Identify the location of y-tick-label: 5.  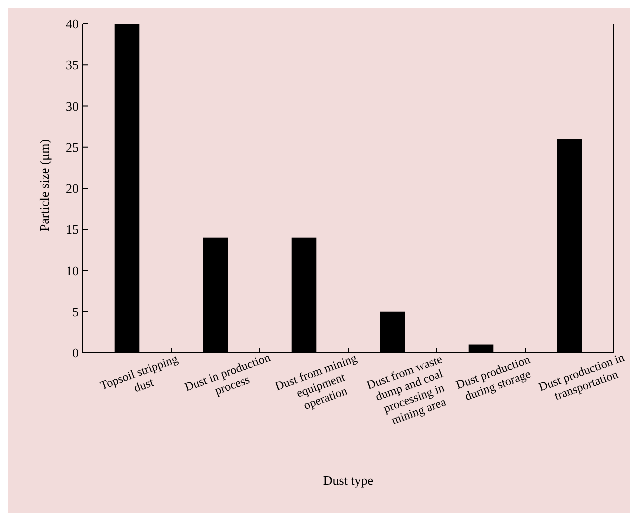
(75, 312).